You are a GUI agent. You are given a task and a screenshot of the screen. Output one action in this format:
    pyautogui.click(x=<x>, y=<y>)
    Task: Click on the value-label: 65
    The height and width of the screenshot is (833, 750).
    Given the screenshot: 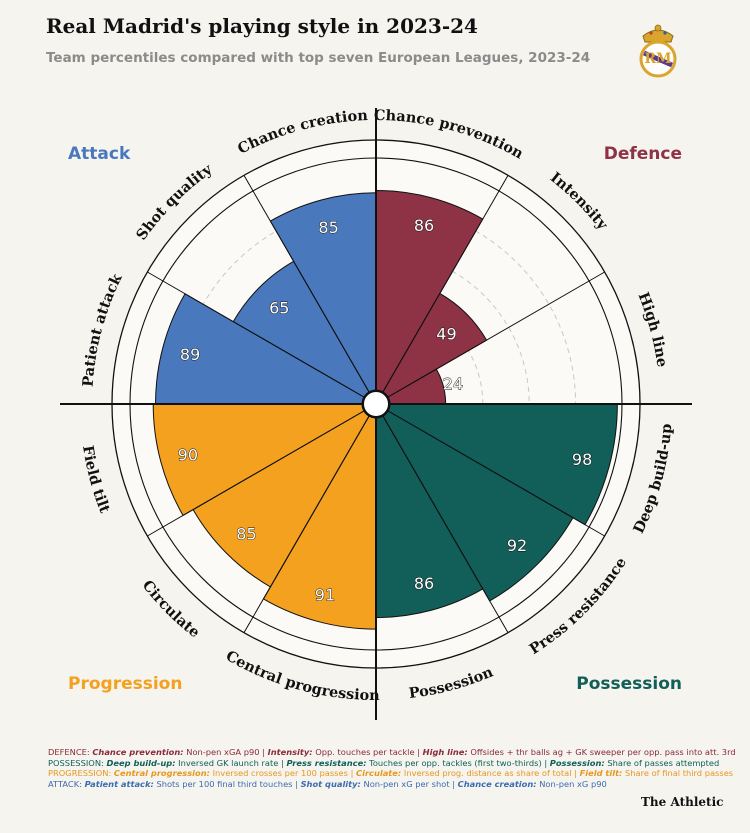 What is the action you would take?
    pyautogui.click(x=279, y=307)
    